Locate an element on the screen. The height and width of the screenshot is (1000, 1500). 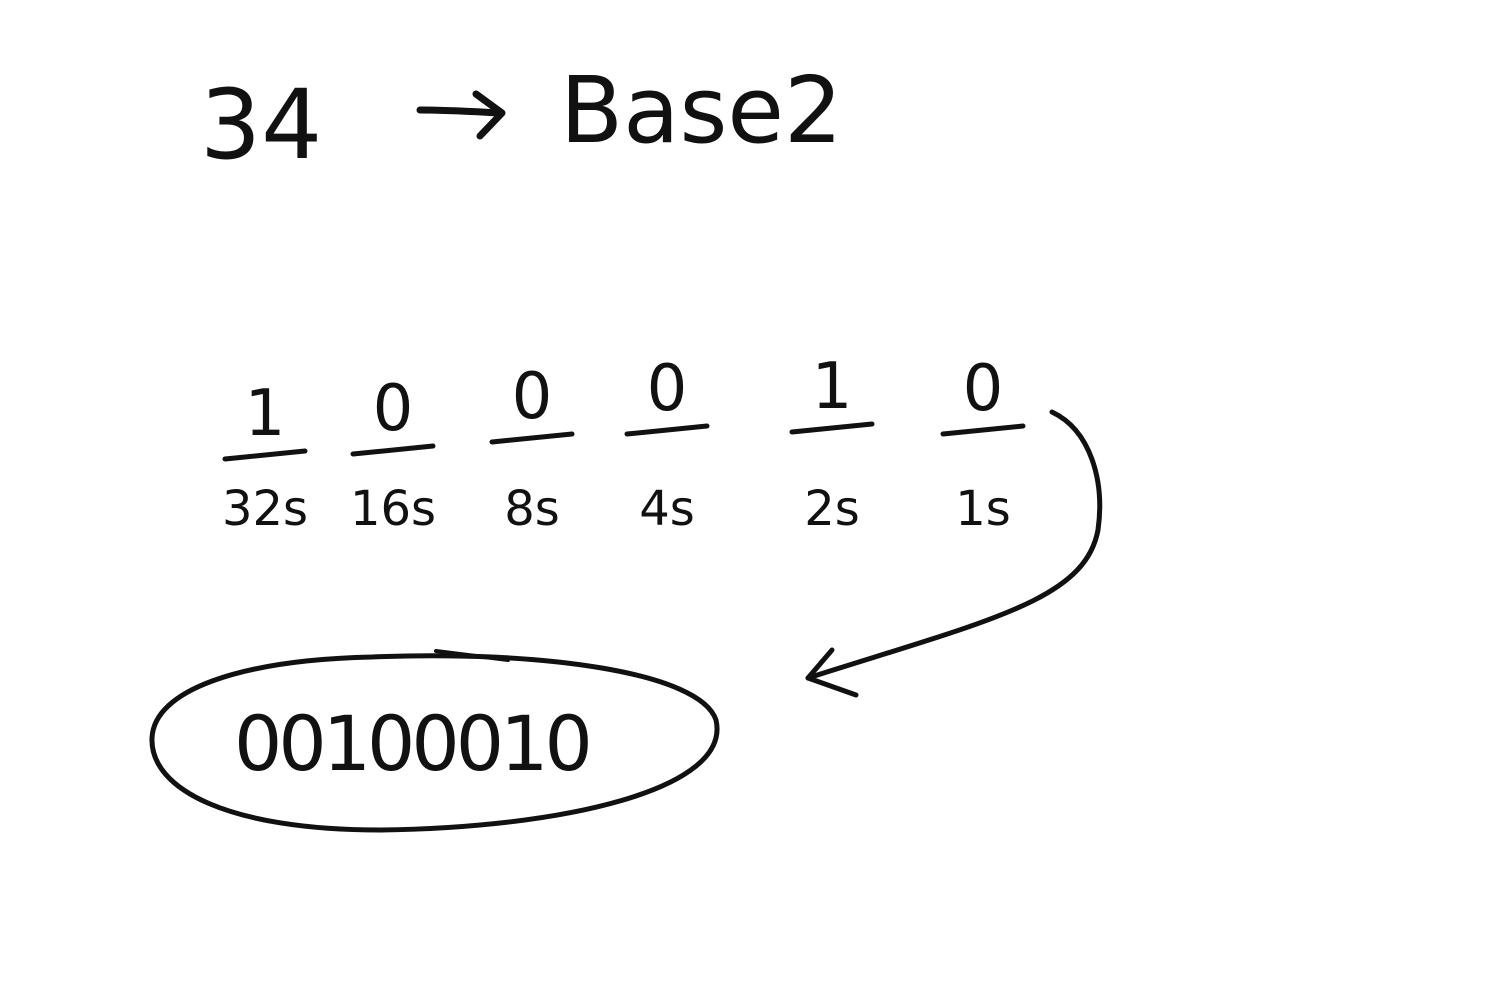
target-base: Base2 is located at coordinates (701, 110).